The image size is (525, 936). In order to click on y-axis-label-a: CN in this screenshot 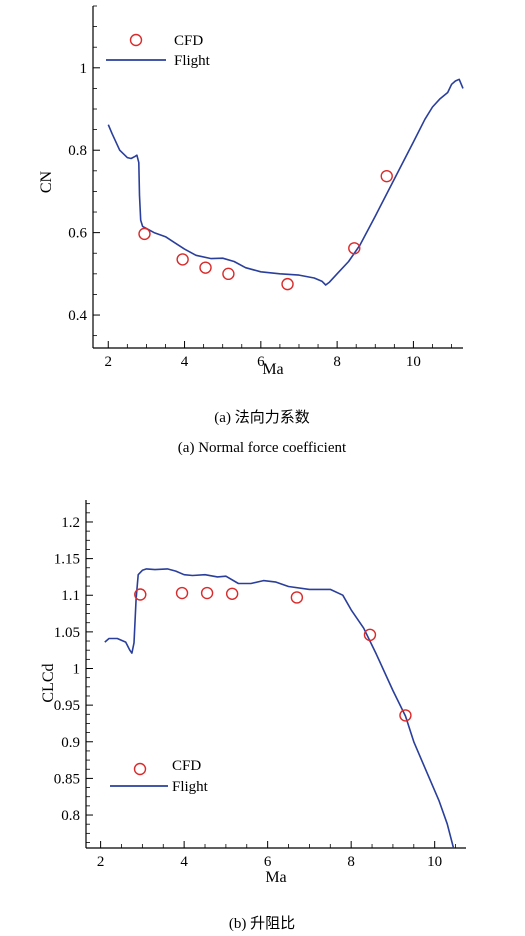, I will do `click(46, 181)`.